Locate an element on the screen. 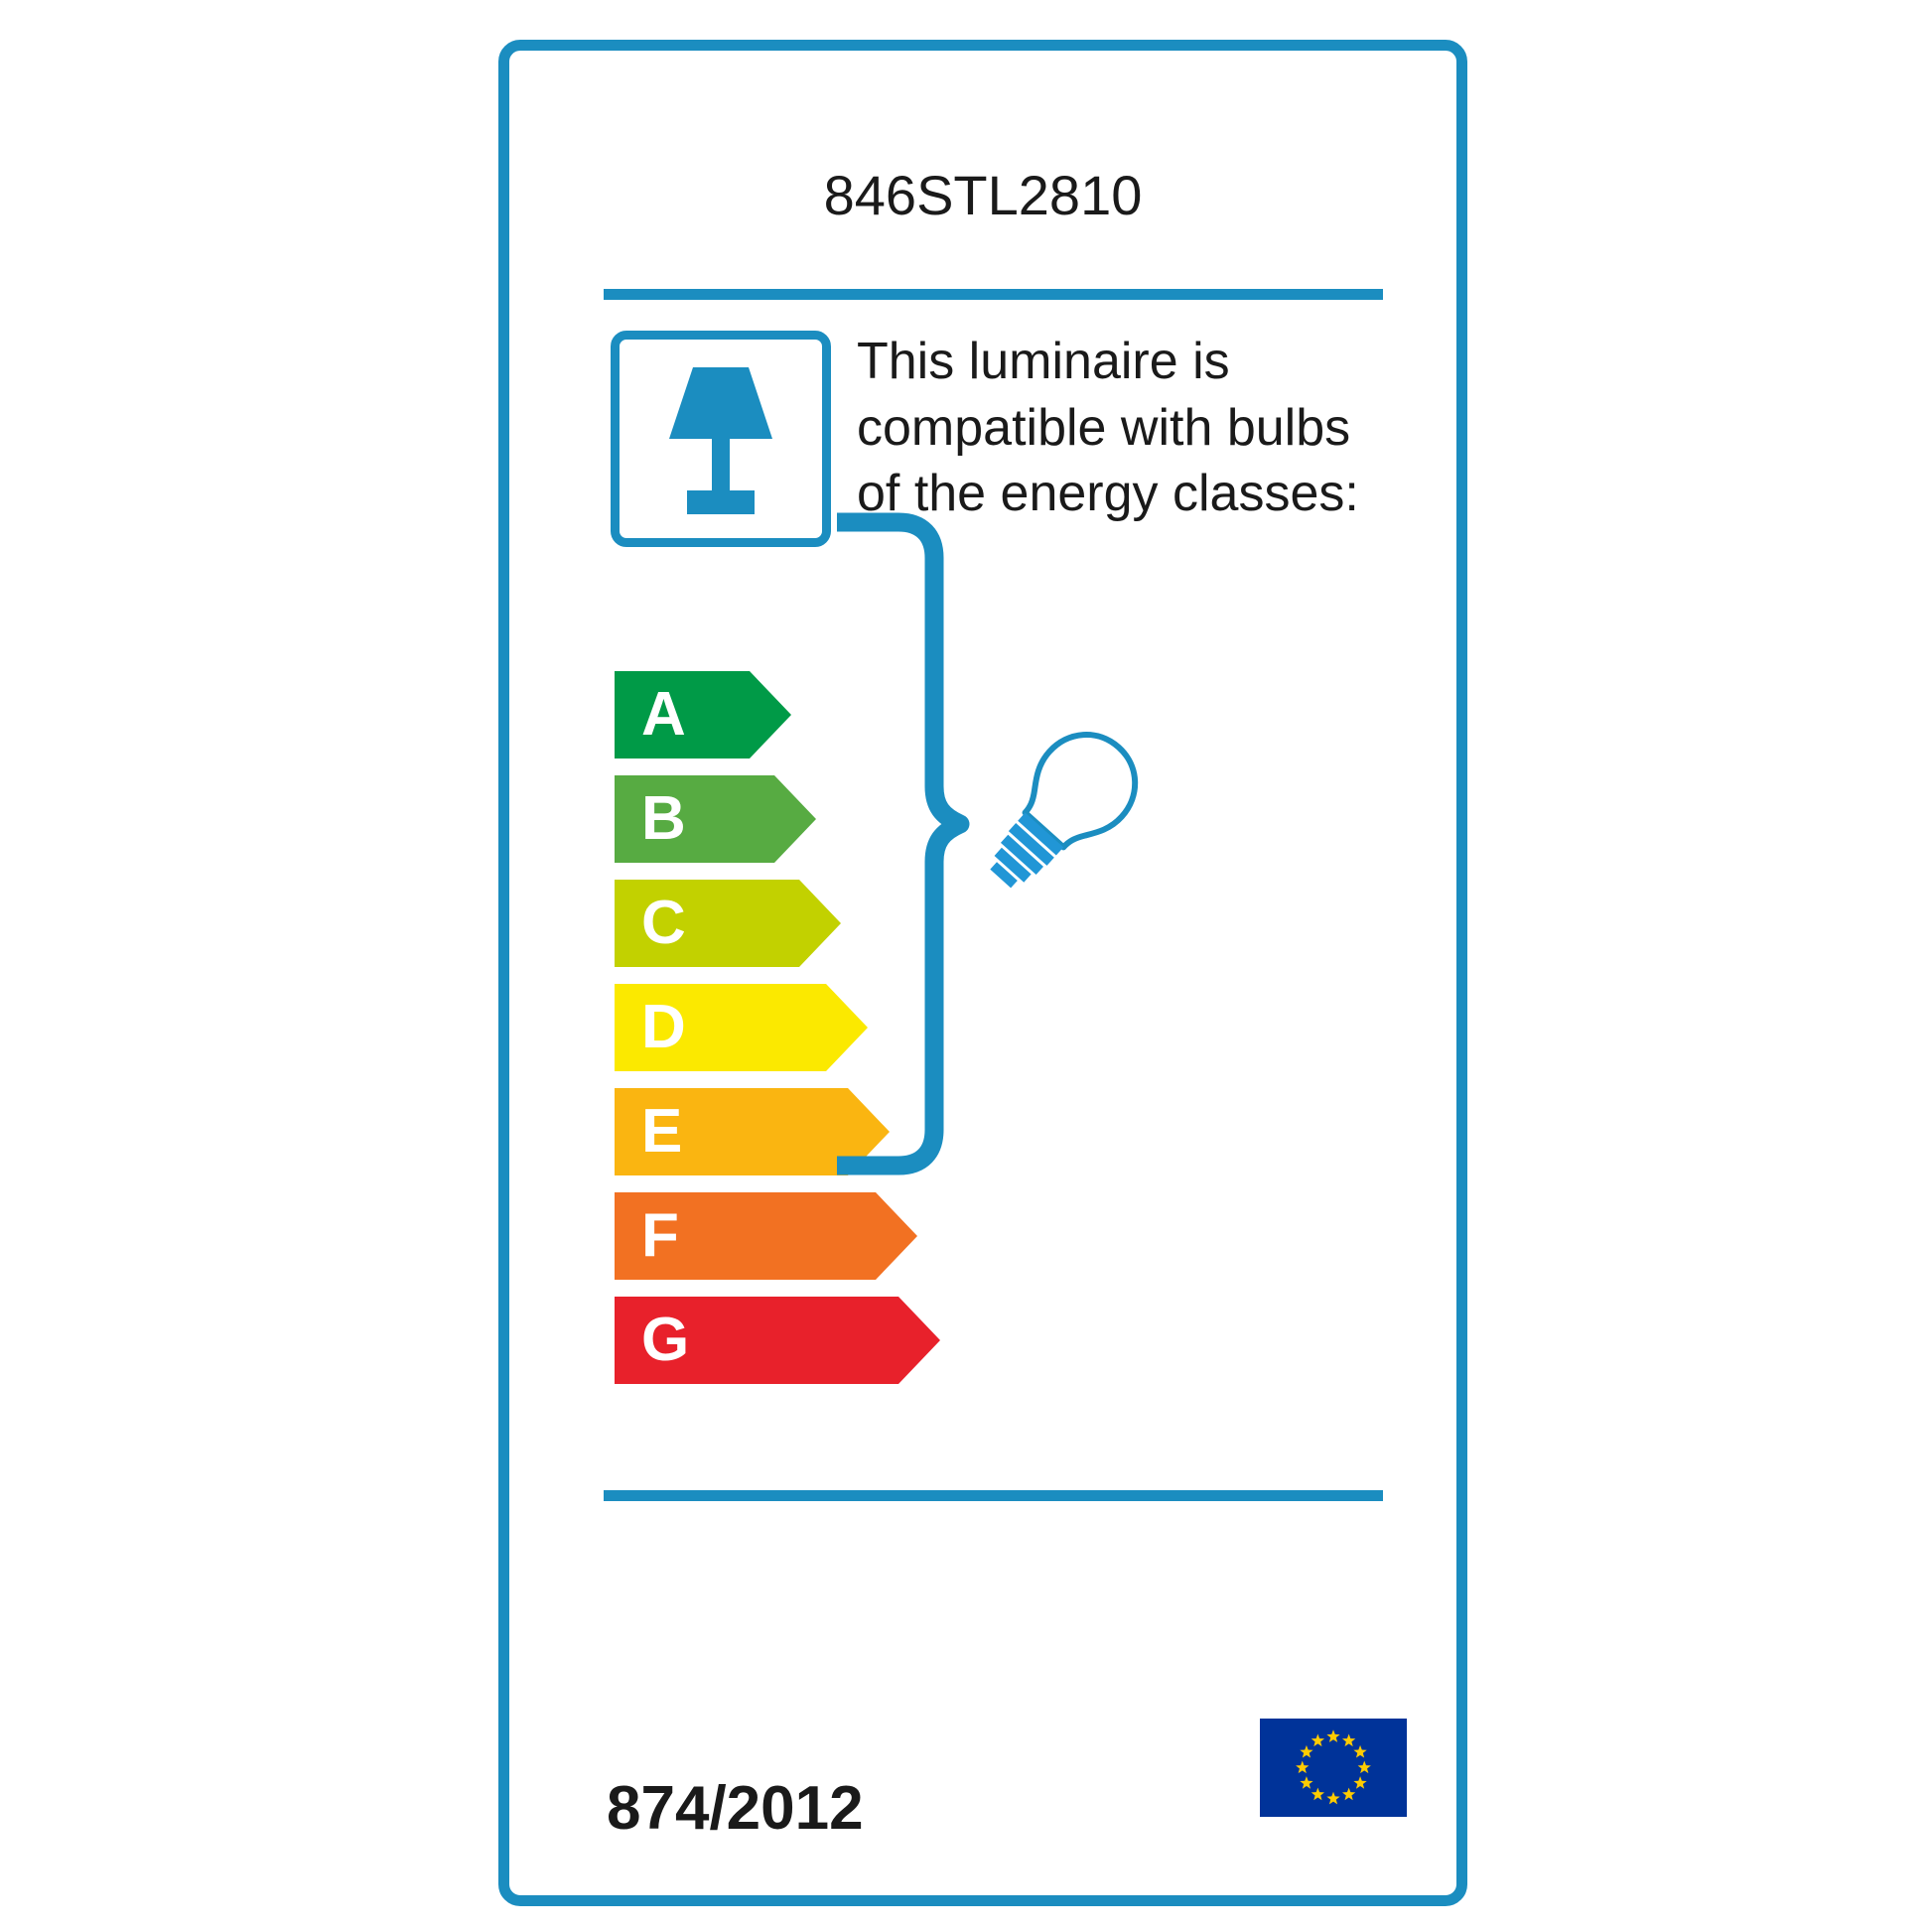 Image resolution: width=1932 pixels, height=1932 pixels. light-bulb-icon is located at coordinates (1064, 811).